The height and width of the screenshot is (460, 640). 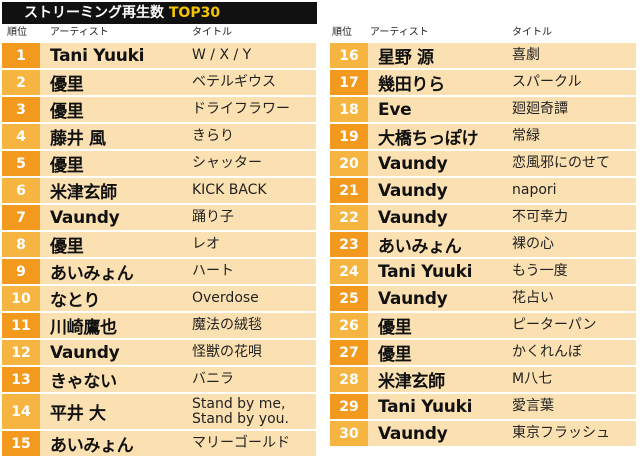 What do you see at coordinates (428, 139) in the screenshot?
I see `artist-name: 大橋ちっぽけ` at bounding box center [428, 139].